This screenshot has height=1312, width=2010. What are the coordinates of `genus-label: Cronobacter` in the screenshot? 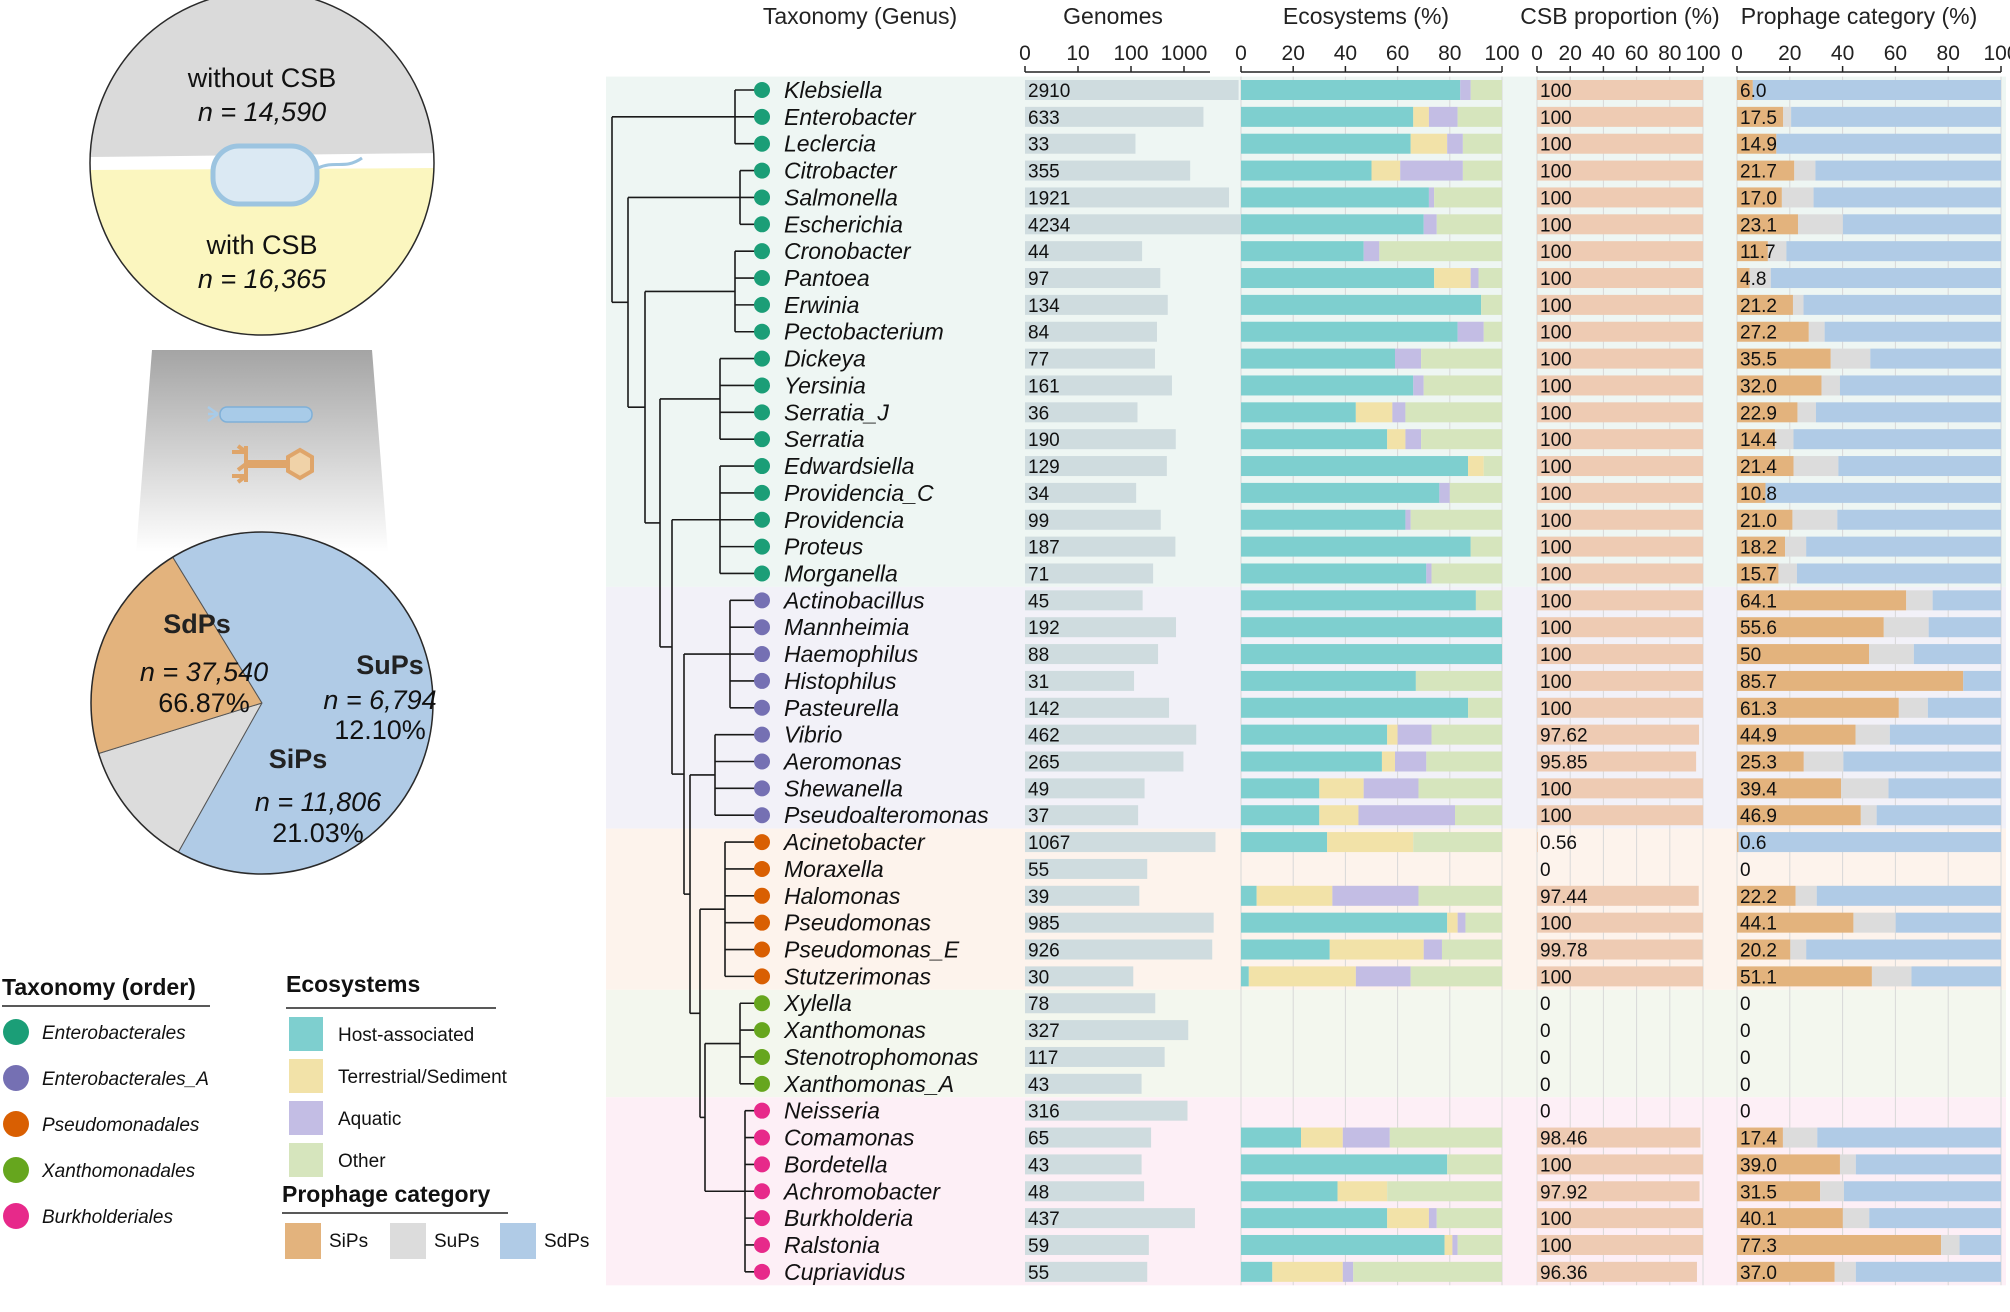 It's located at (848, 251).